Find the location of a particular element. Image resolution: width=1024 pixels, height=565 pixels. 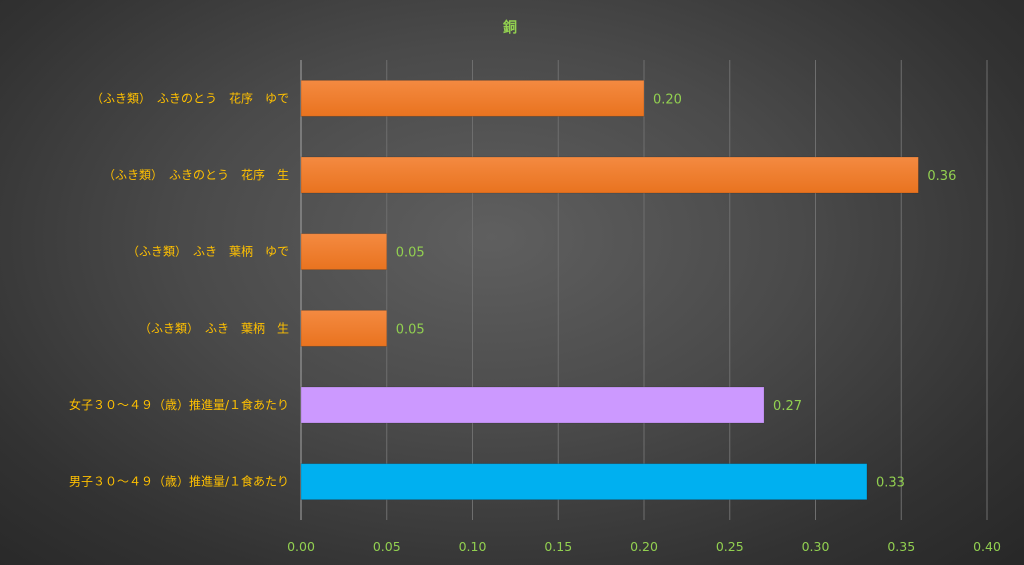

x-tick-label: 0.05 is located at coordinates (387, 546).